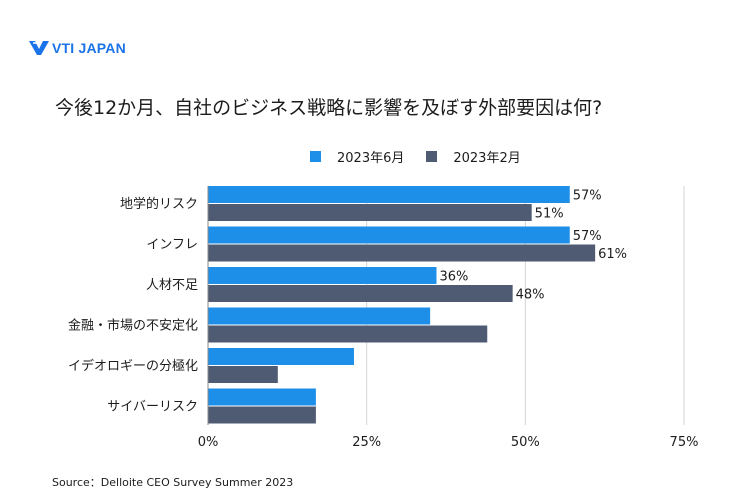  I want to click on legend-label-feb: 2023年2月, so click(487, 158).